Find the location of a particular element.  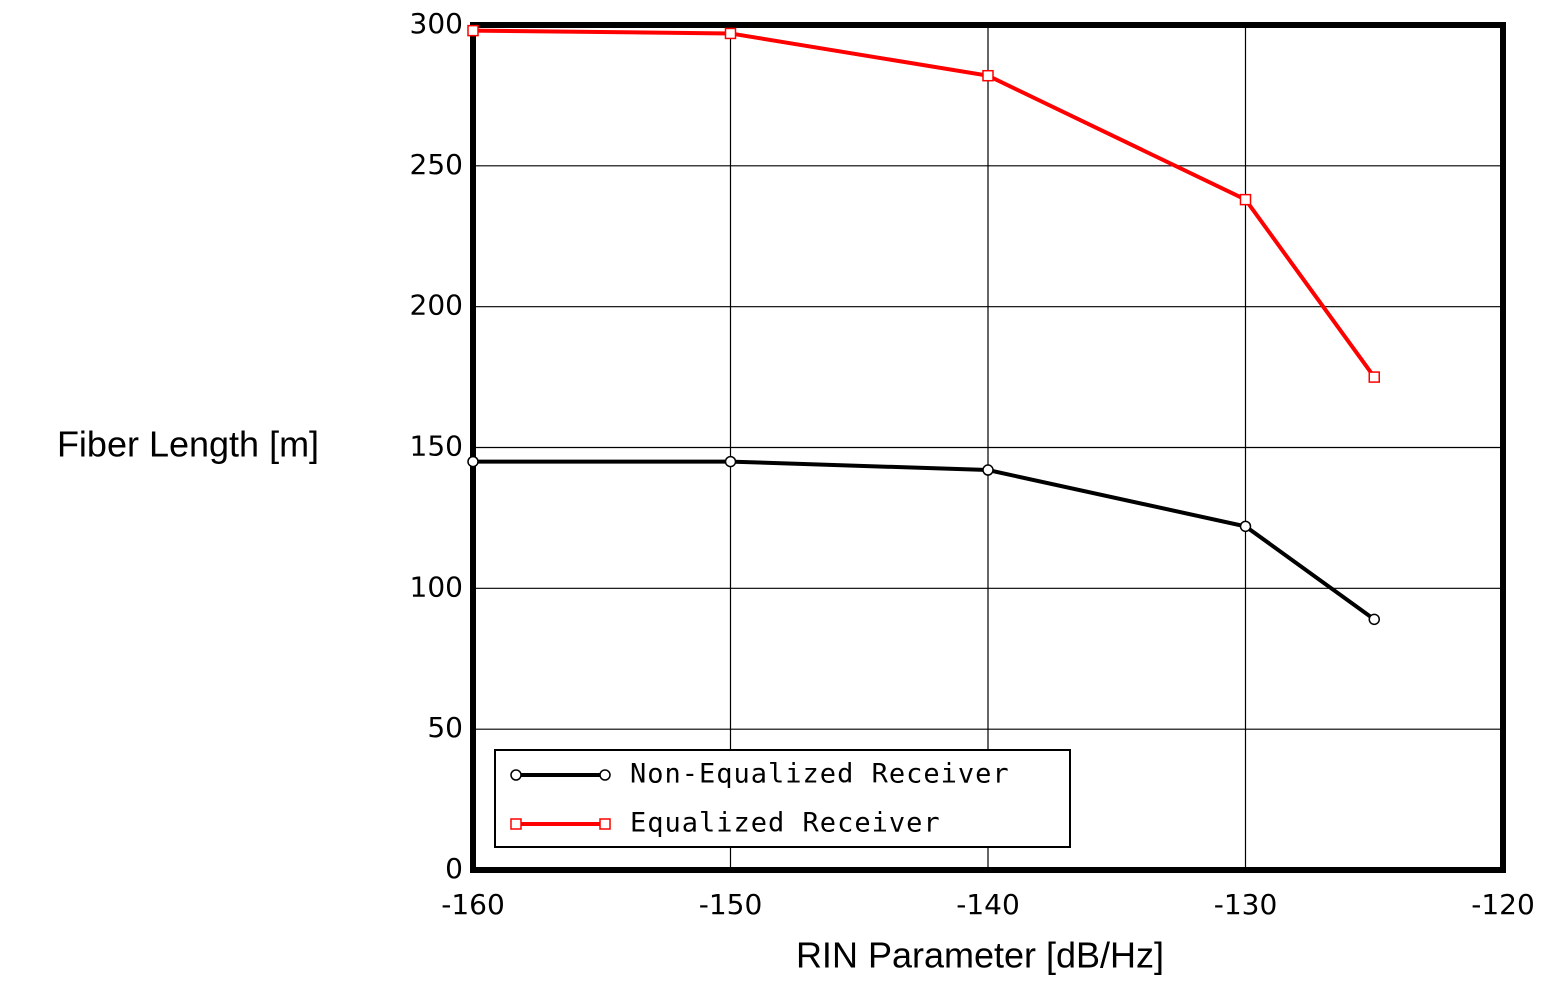

series-line is located at coordinates (924, 540).